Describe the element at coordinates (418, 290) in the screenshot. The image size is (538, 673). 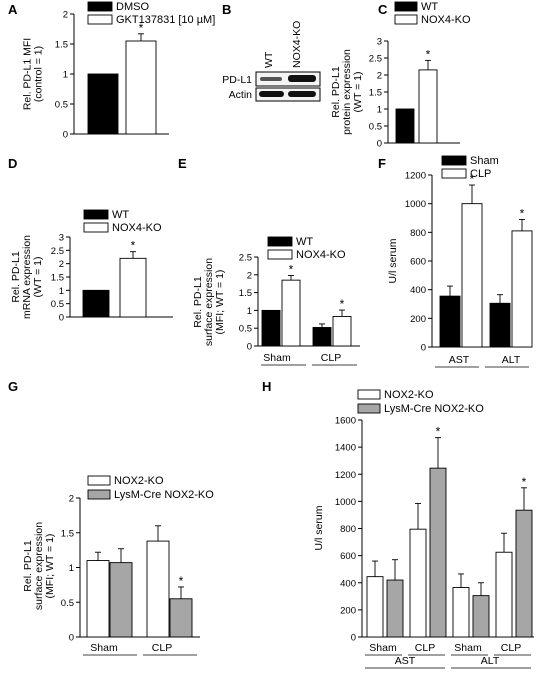
I see `y-tick-label-F: 400` at that location.